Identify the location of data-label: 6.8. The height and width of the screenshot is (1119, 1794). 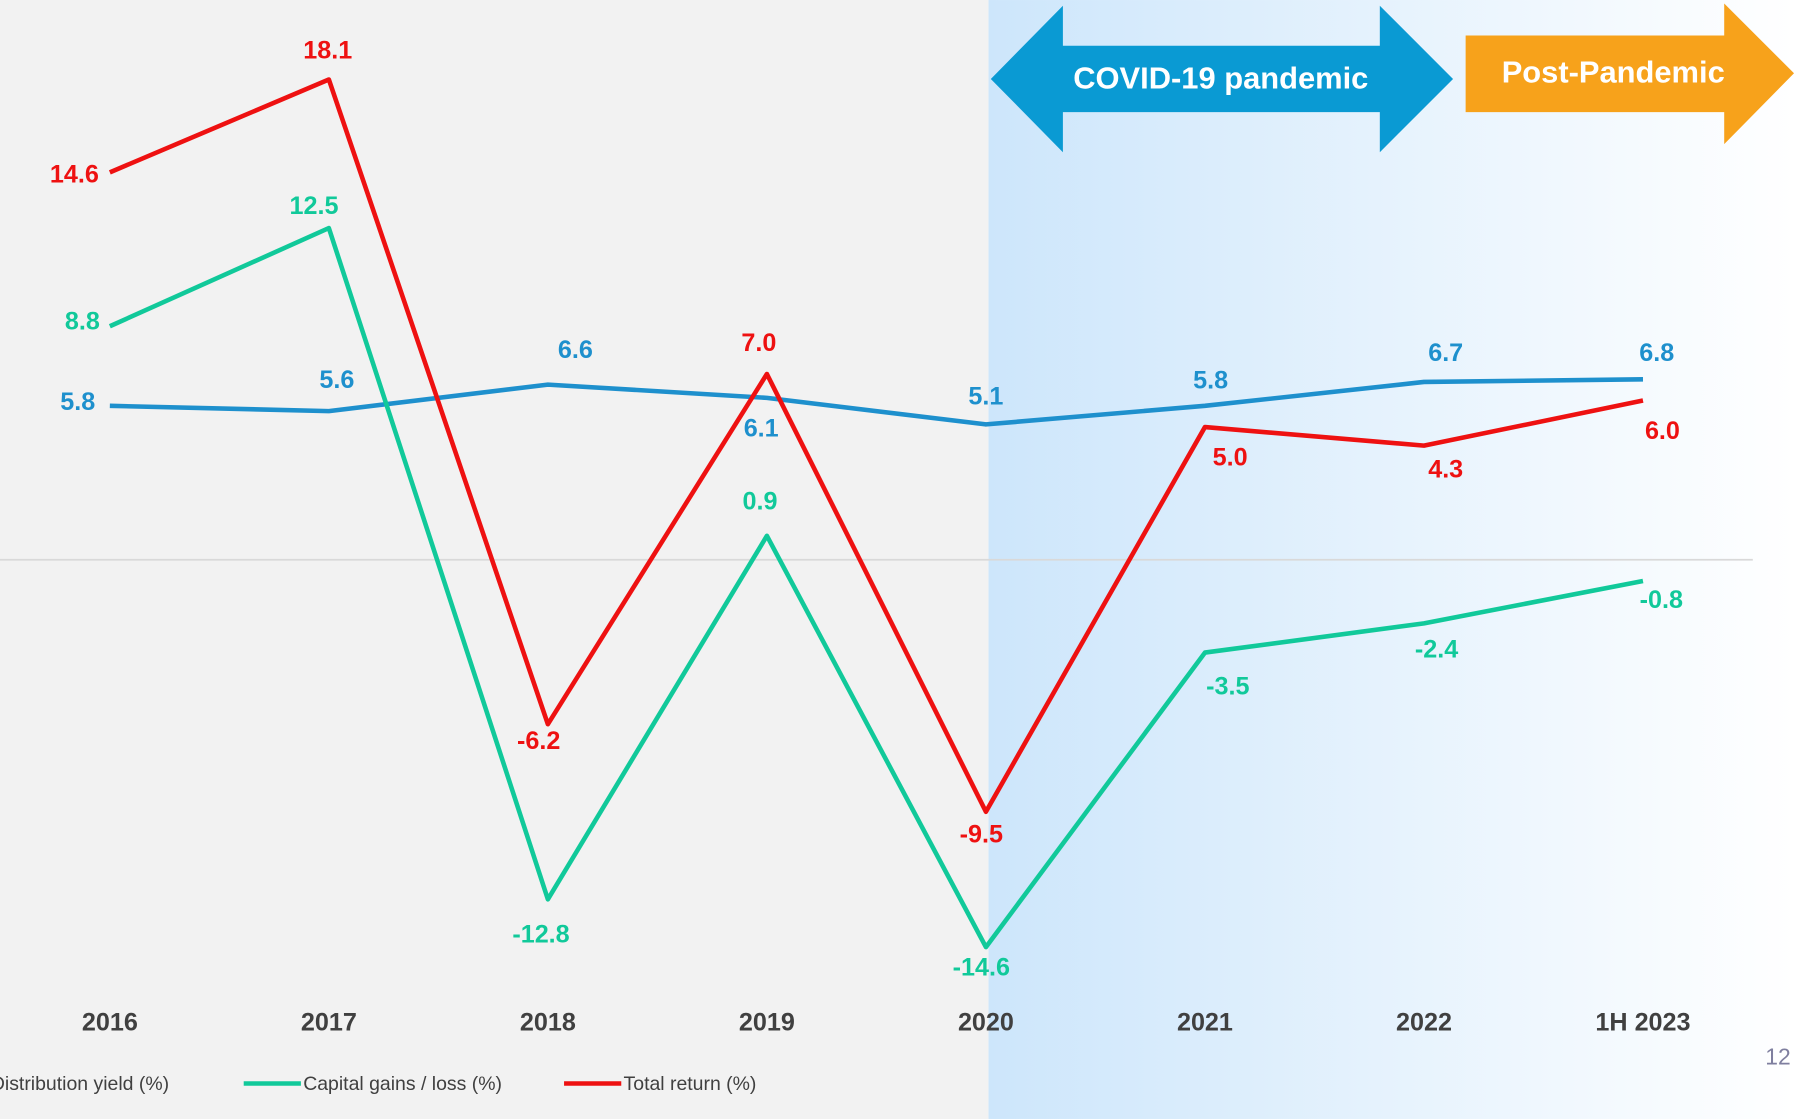
(1656, 353).